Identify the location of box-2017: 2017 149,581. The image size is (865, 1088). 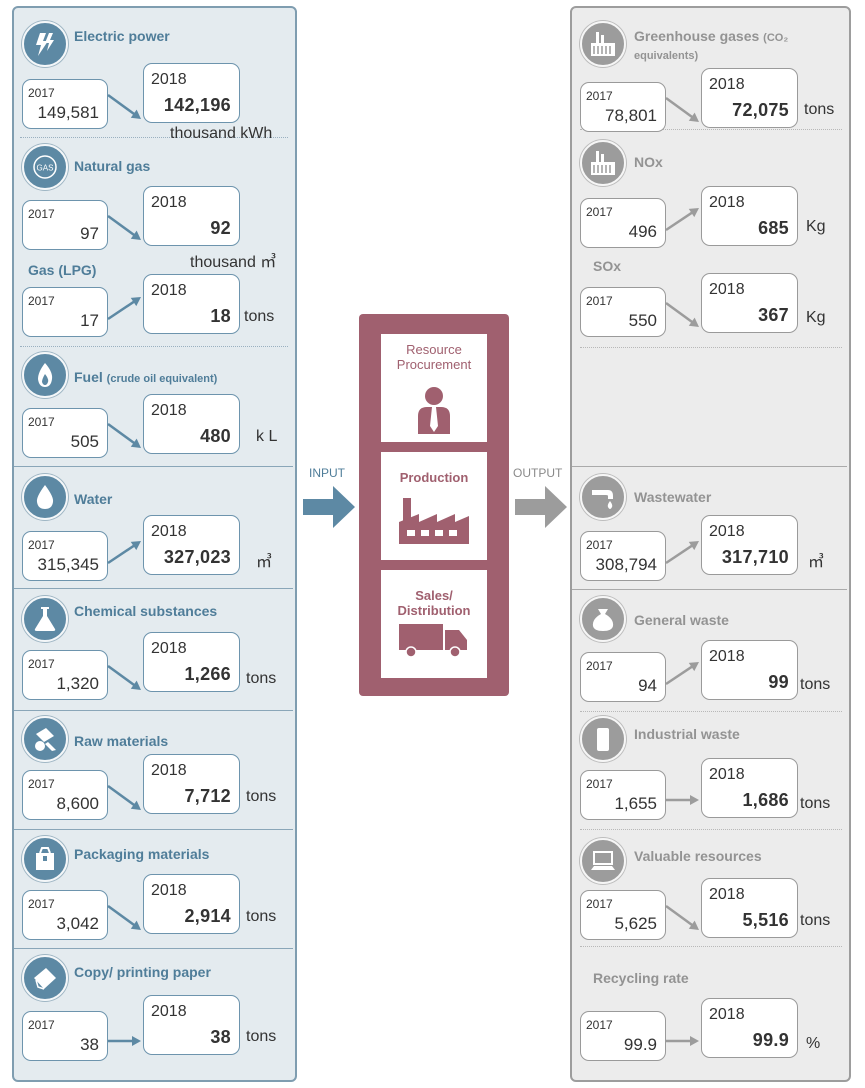
(65, 104).